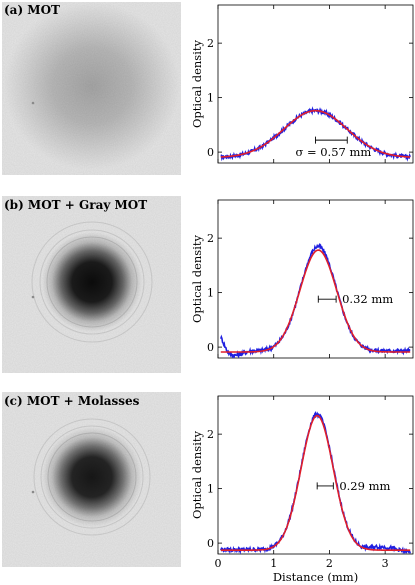 The image size is (415, 585). I want to click on atom-cloud-b, so click(92, 282).